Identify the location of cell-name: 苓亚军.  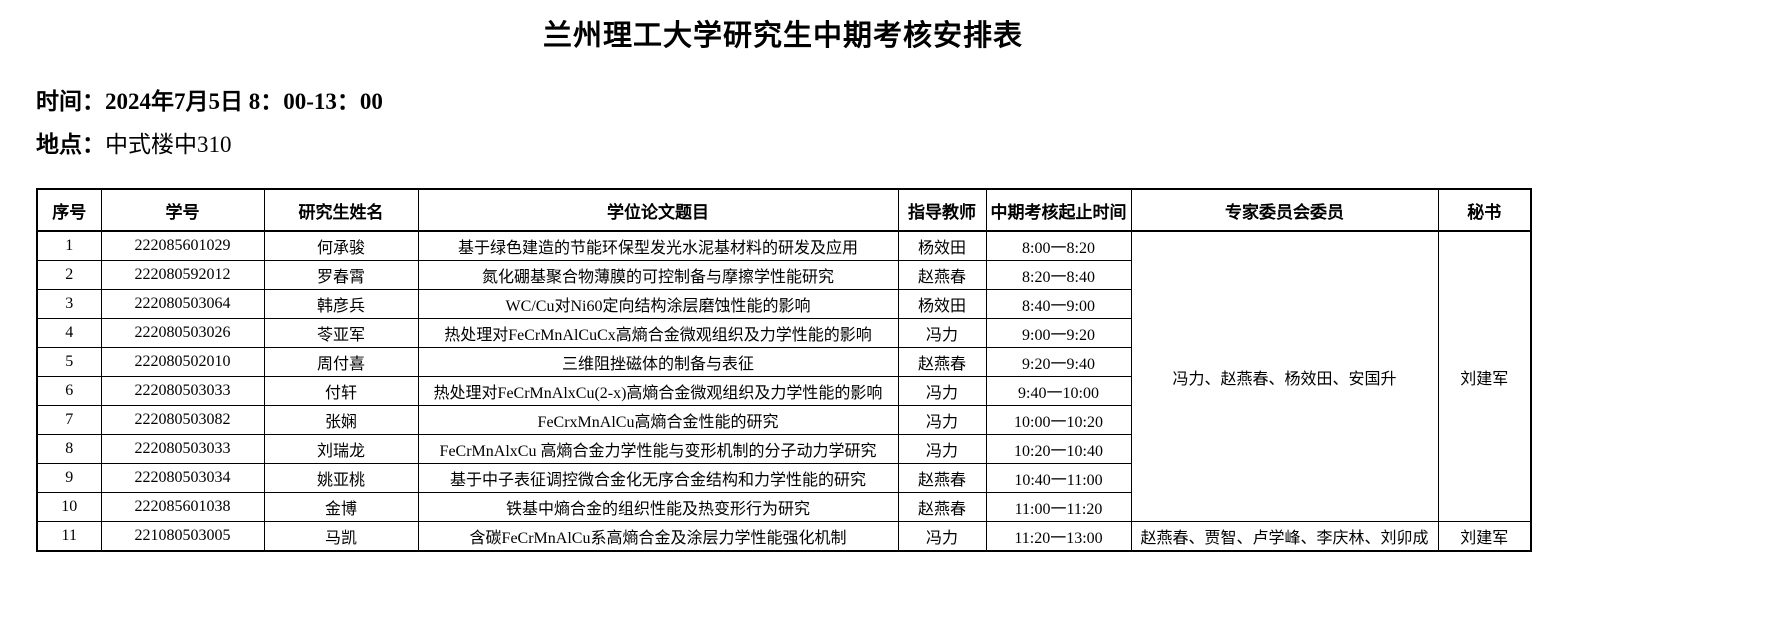
(341, 333).